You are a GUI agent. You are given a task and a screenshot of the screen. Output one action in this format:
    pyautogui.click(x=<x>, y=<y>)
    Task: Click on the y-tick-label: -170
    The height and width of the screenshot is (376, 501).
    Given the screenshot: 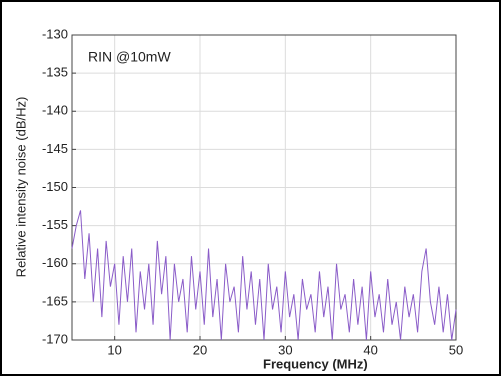 What is the action you would take?
    pyautogui.click(x=55, y=338)
    